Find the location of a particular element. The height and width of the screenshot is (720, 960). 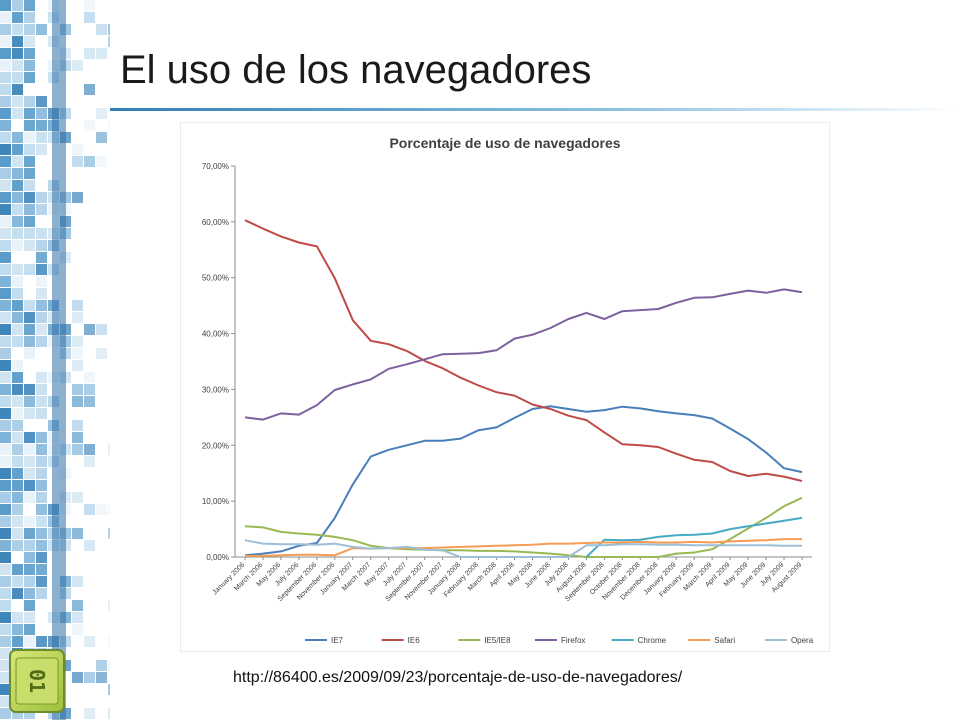

y-tick-label: 70,00% is located at coordinates (215, 166).